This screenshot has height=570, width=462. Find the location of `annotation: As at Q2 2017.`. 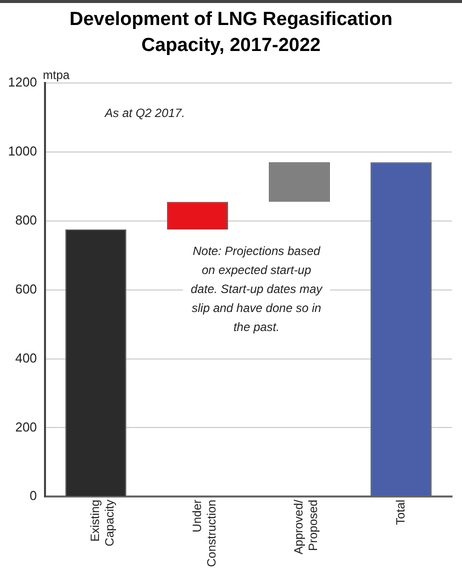

annotation: As at Q2 2017. is located at coordinates (144, 113).